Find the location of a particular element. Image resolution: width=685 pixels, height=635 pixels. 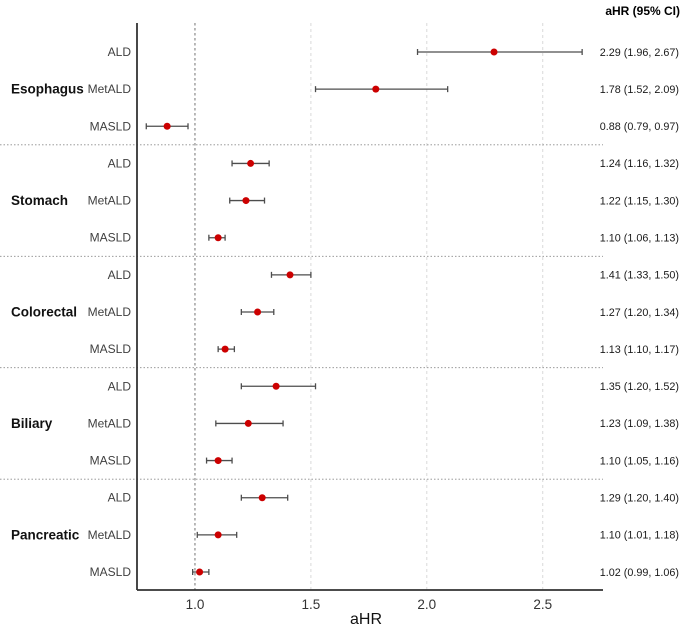

x-tick-label: 2.0 is located at coordinates (426, 604).